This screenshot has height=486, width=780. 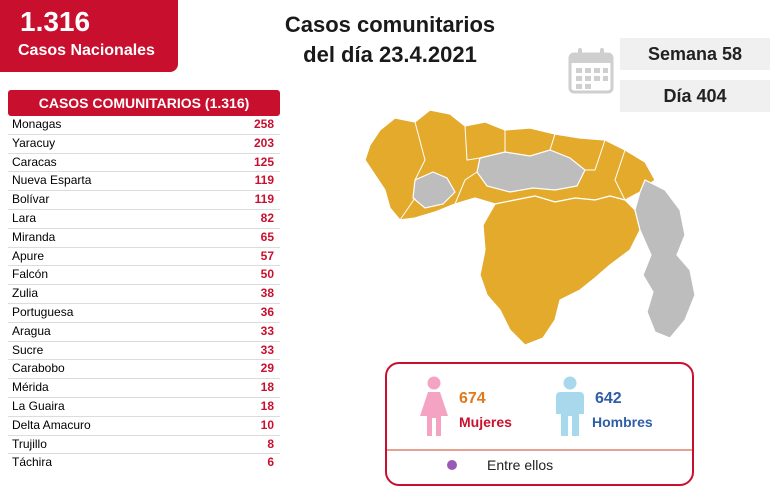 What do you see at coordinates (434, 190) in the screenshot?
I see `map-region-gray-west` at bounding box center [434, 190].